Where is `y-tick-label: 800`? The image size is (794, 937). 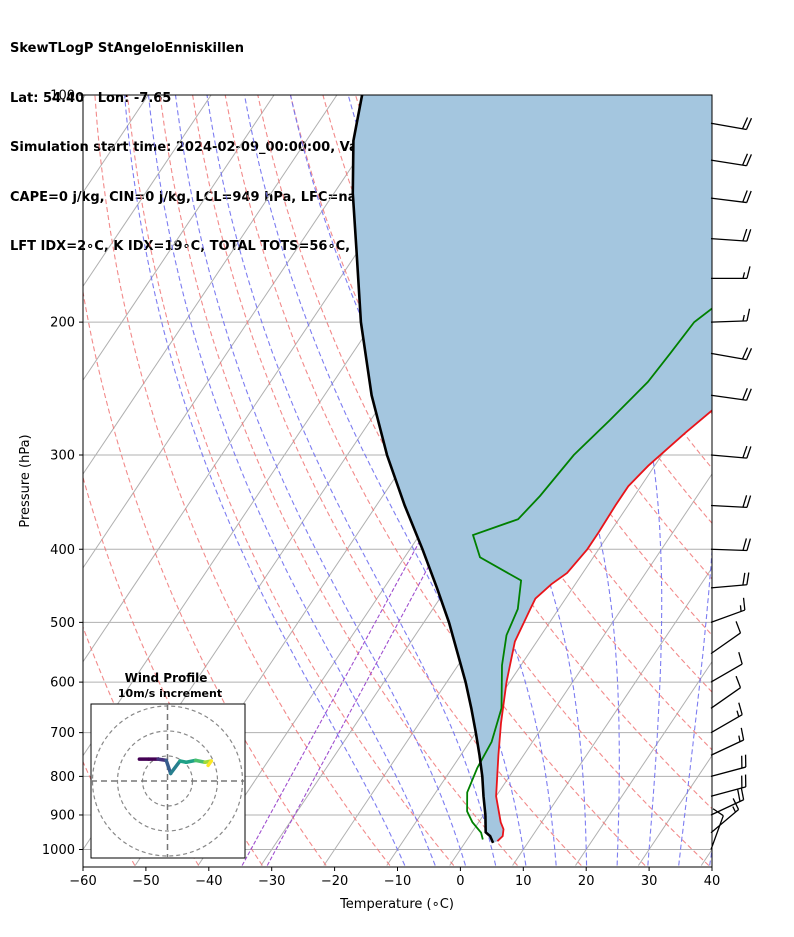
y-tick-label: 800 is located at coordinates (62, 777).